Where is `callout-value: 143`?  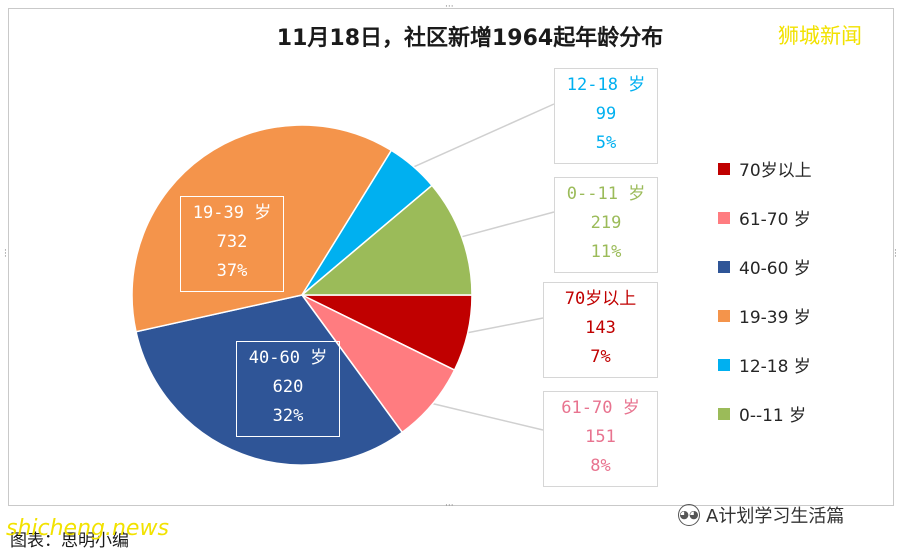
callout-value: 143 is located at coordinates (600, 328).